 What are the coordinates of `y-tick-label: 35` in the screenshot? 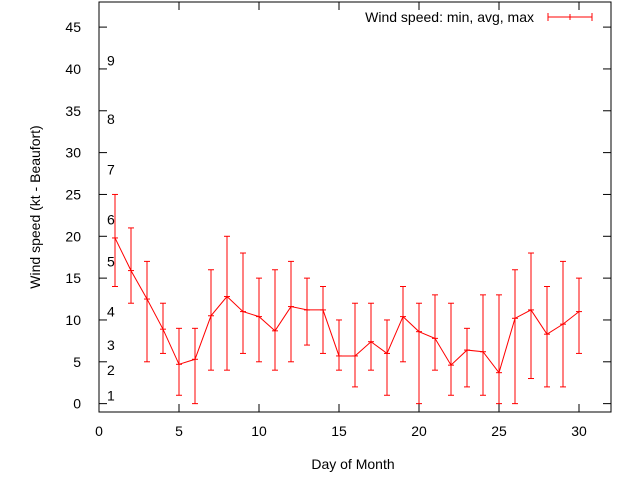 It's located at (73, 111).